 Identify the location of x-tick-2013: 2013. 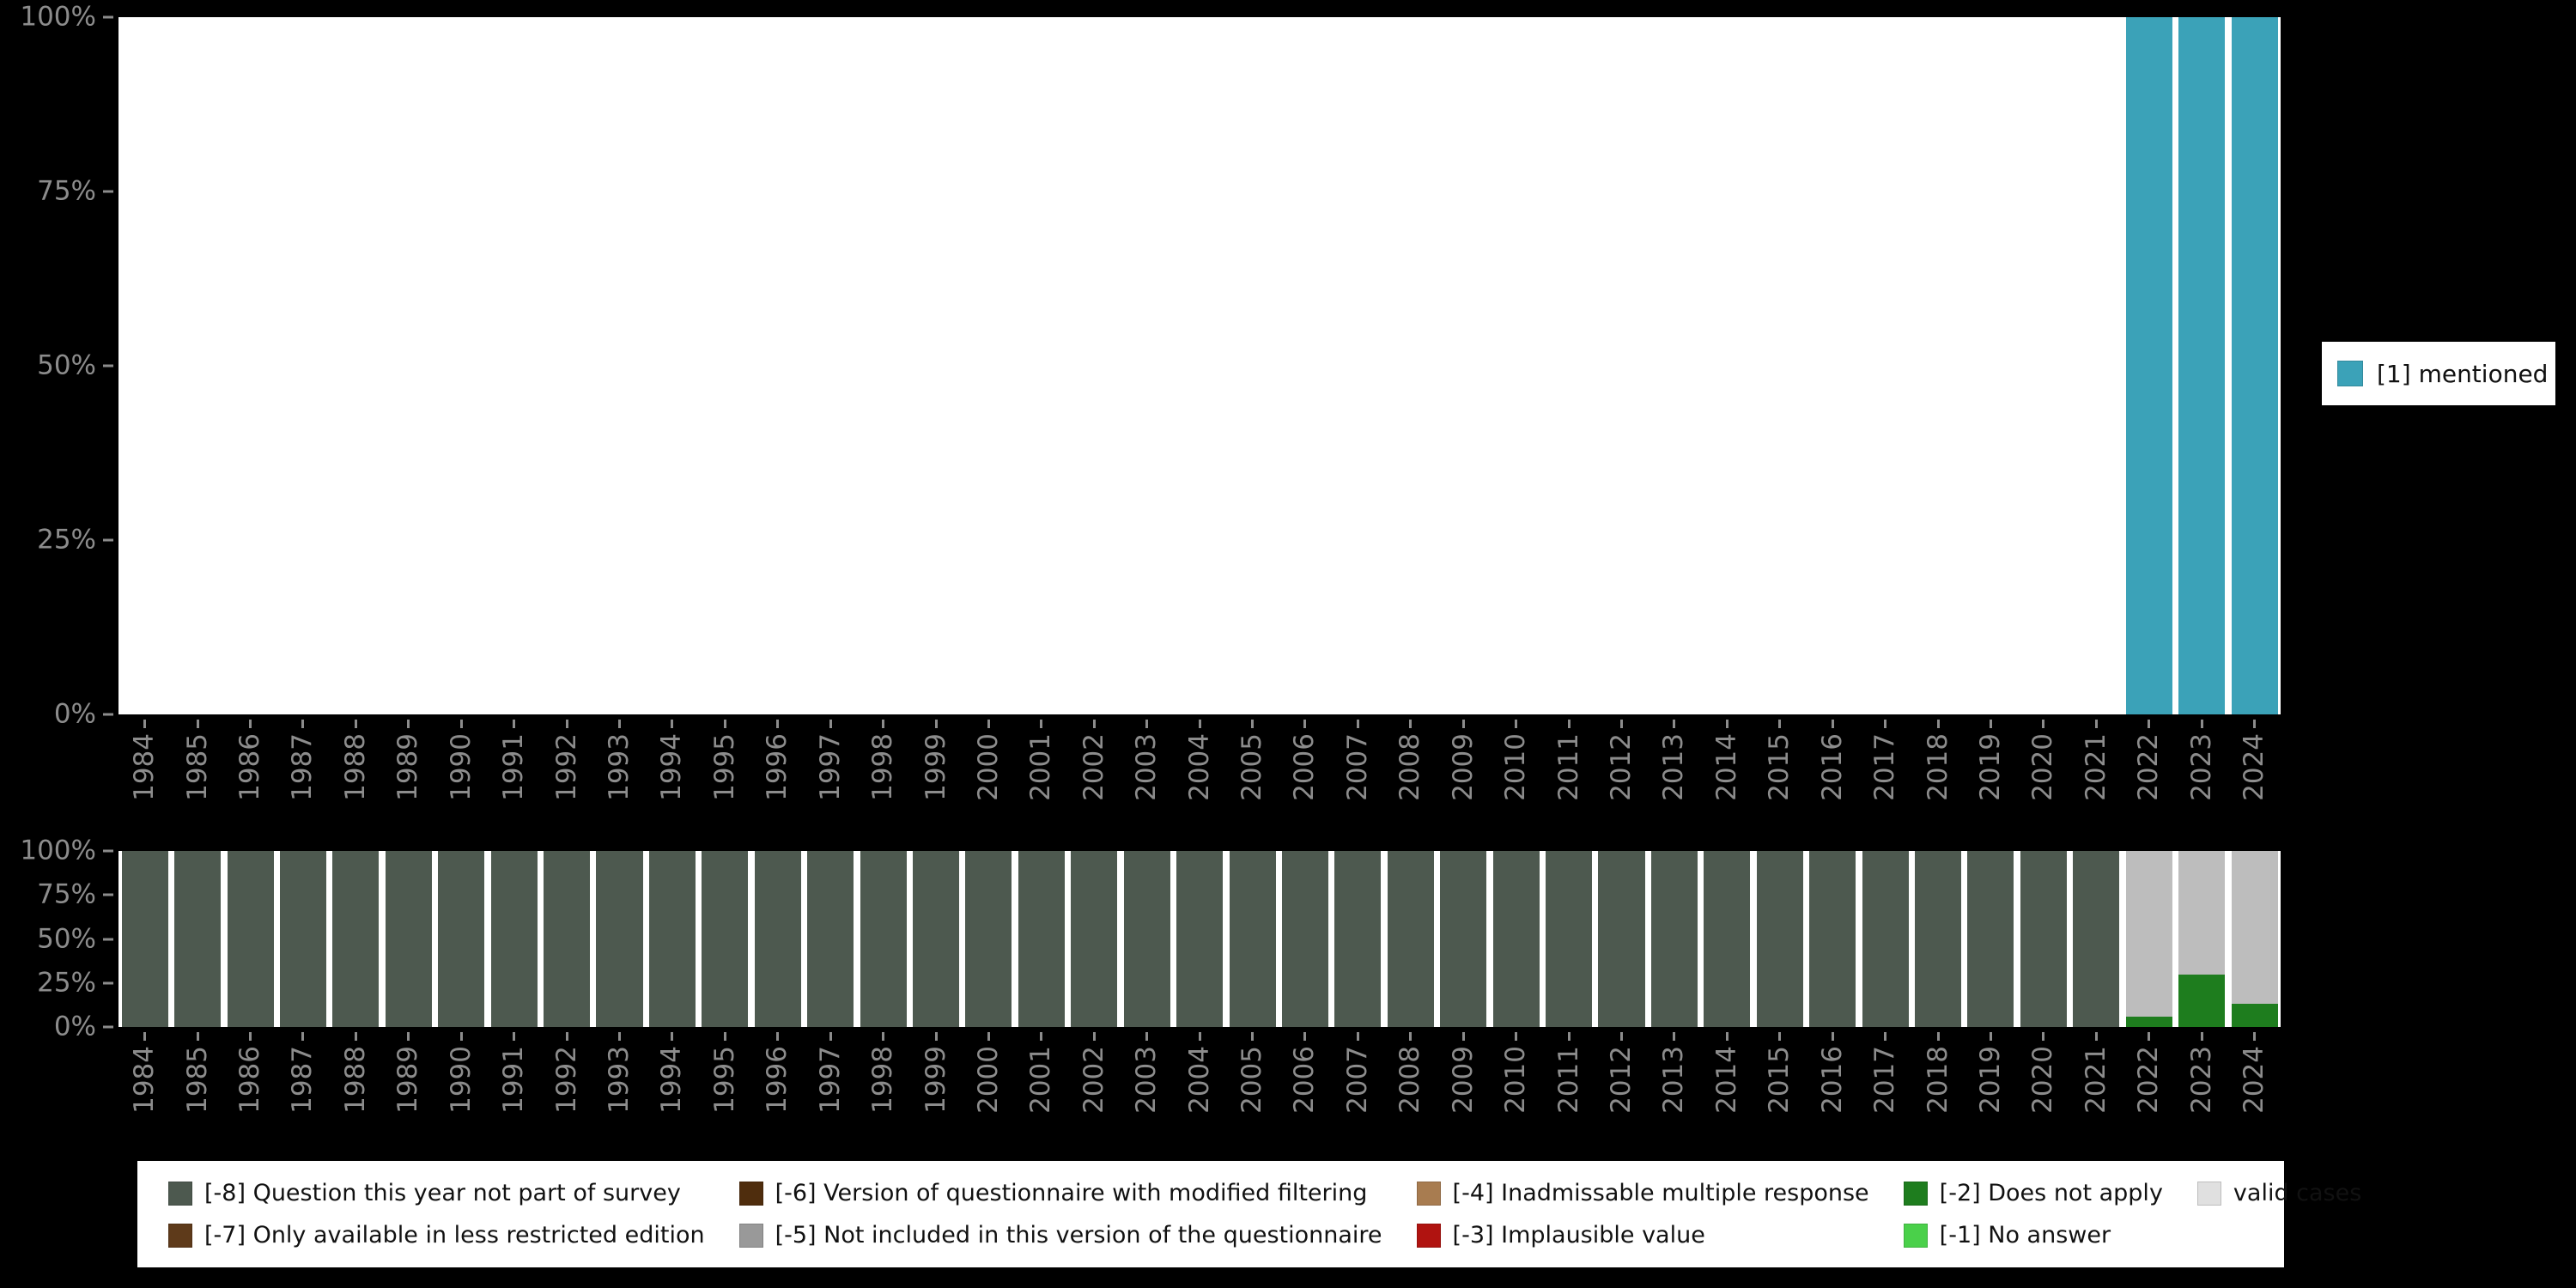
(1674, 784).